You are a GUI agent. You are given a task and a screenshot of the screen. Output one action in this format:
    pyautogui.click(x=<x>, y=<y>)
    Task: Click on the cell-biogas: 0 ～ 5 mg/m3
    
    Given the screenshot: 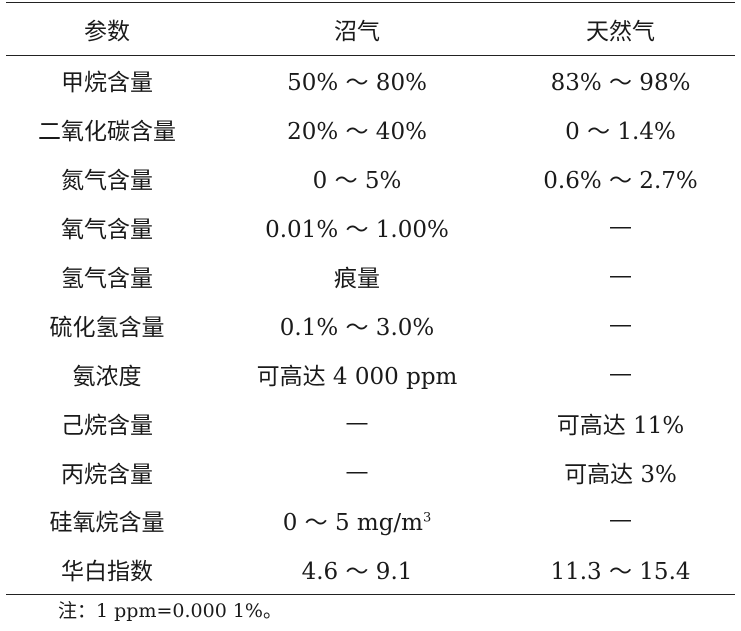 What is the action you would take?
    pyautogui.click(x=357, y=520)
    